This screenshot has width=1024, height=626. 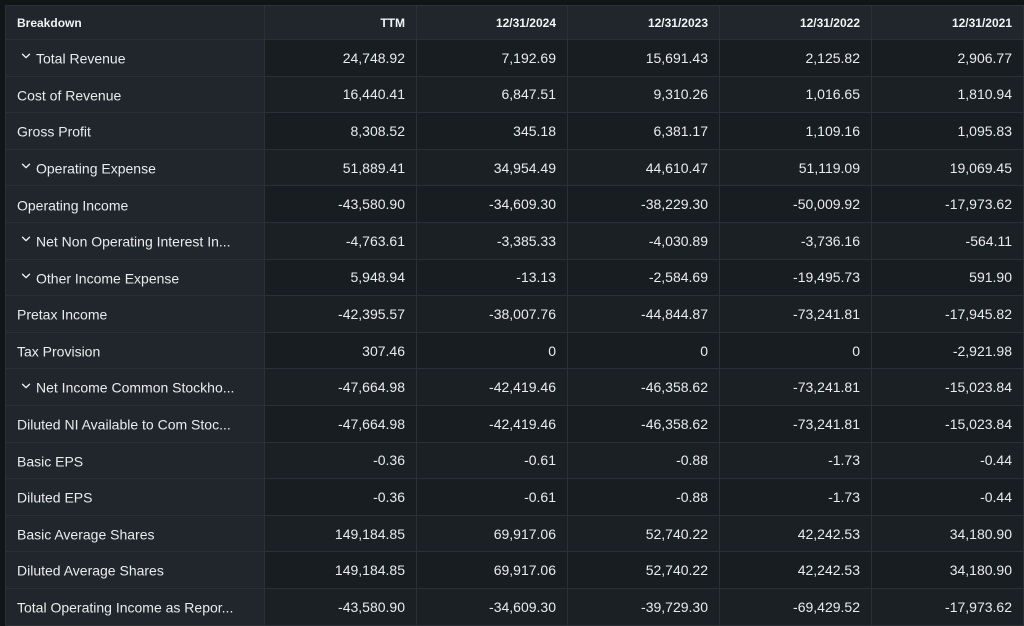 What do you see at coordinates (947, 460) in the screenshot?
I see `value-cell: -0.44` at bounding box center [947, 460].